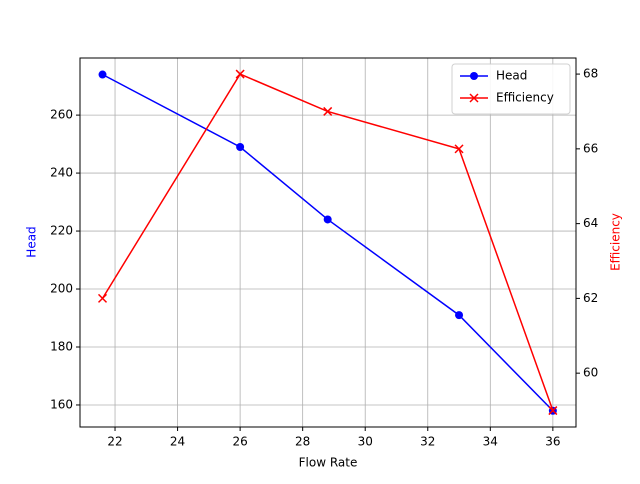  What do you see at coordinates (590, 74) in the screenshot?
I see `y2-tick-label: 68` at bounding box center [590, 74].